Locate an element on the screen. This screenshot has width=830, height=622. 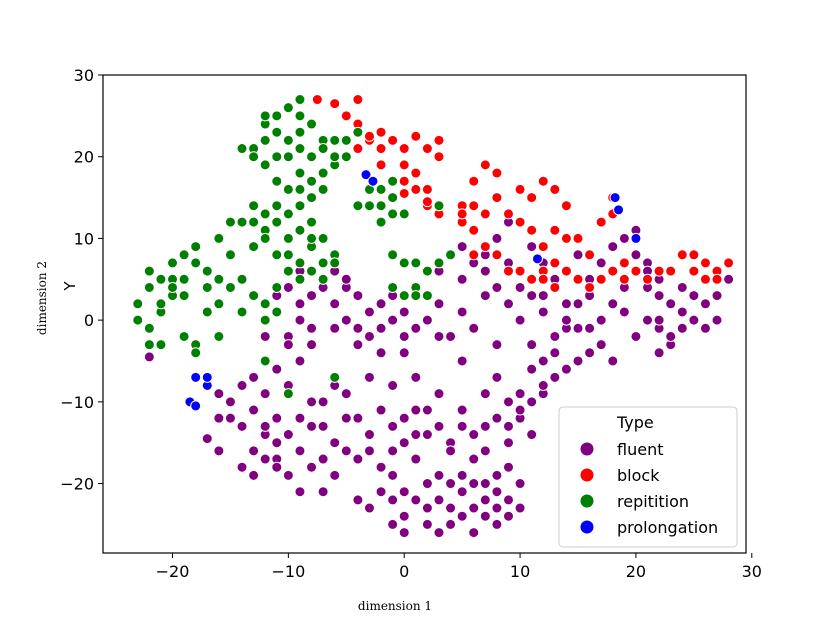
point-prolongation is located at coordinates (196, 377).